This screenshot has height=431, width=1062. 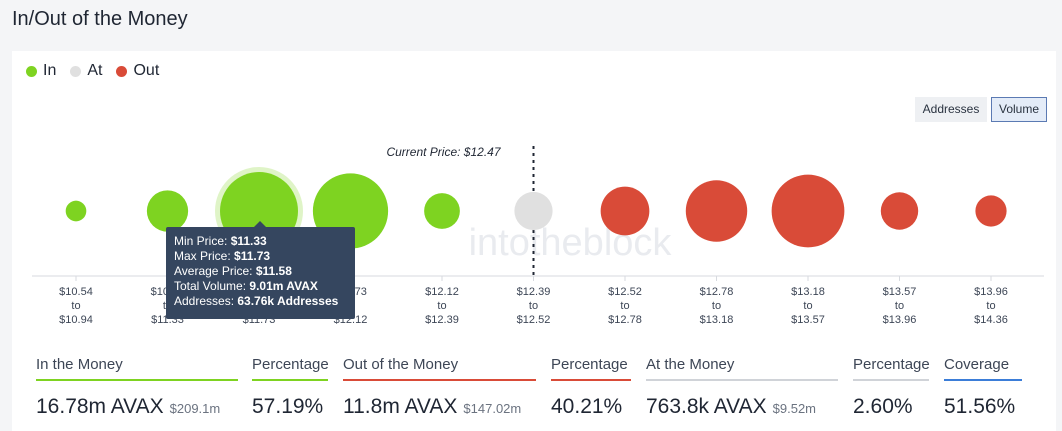 What do you see at coordinates (625, 320) in the screenshot?
I see `range-to-label: $12.78` at bounding box center [625, 320].